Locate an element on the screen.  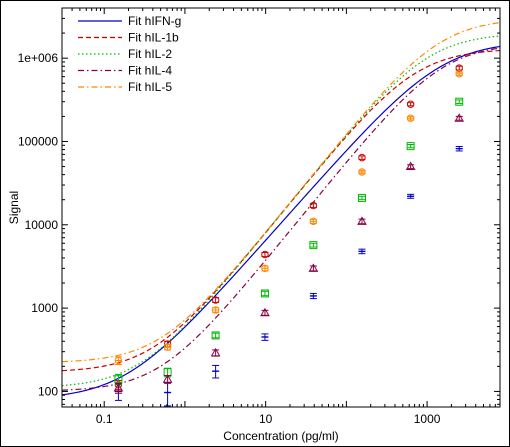
y-axis-title: Signal is located at coordinates (14, 207).